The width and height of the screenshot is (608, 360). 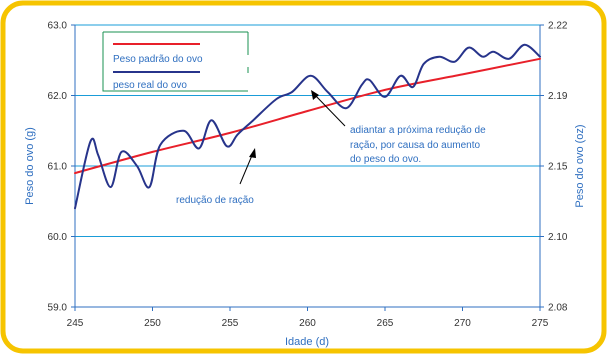 I want to click on y-tick-label-right: 2.08, so click(x=558, y=308).